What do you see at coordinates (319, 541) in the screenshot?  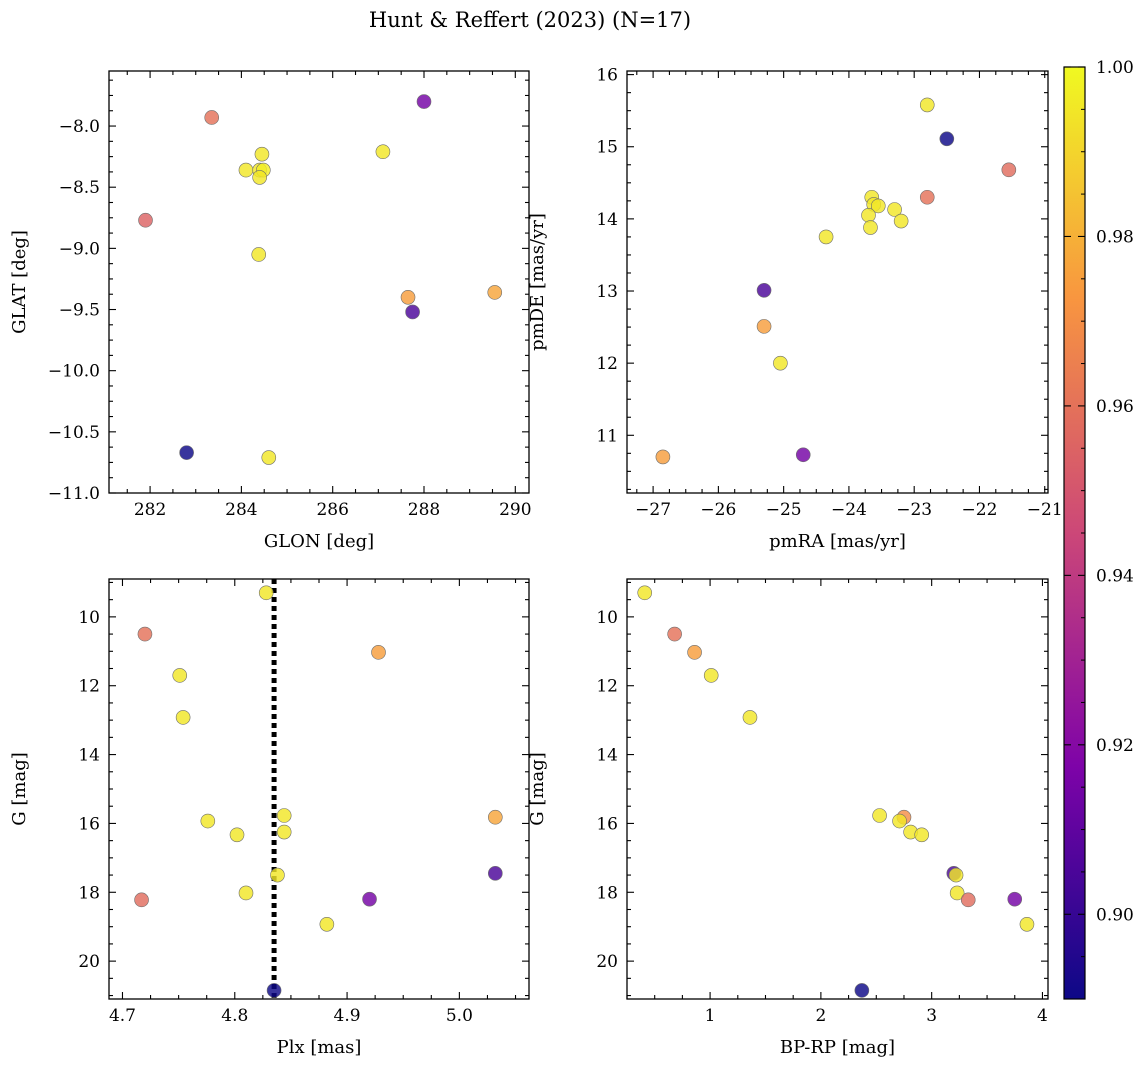 I see `x-axis-label: GLON [deg]` at bounding box center [319, 541].